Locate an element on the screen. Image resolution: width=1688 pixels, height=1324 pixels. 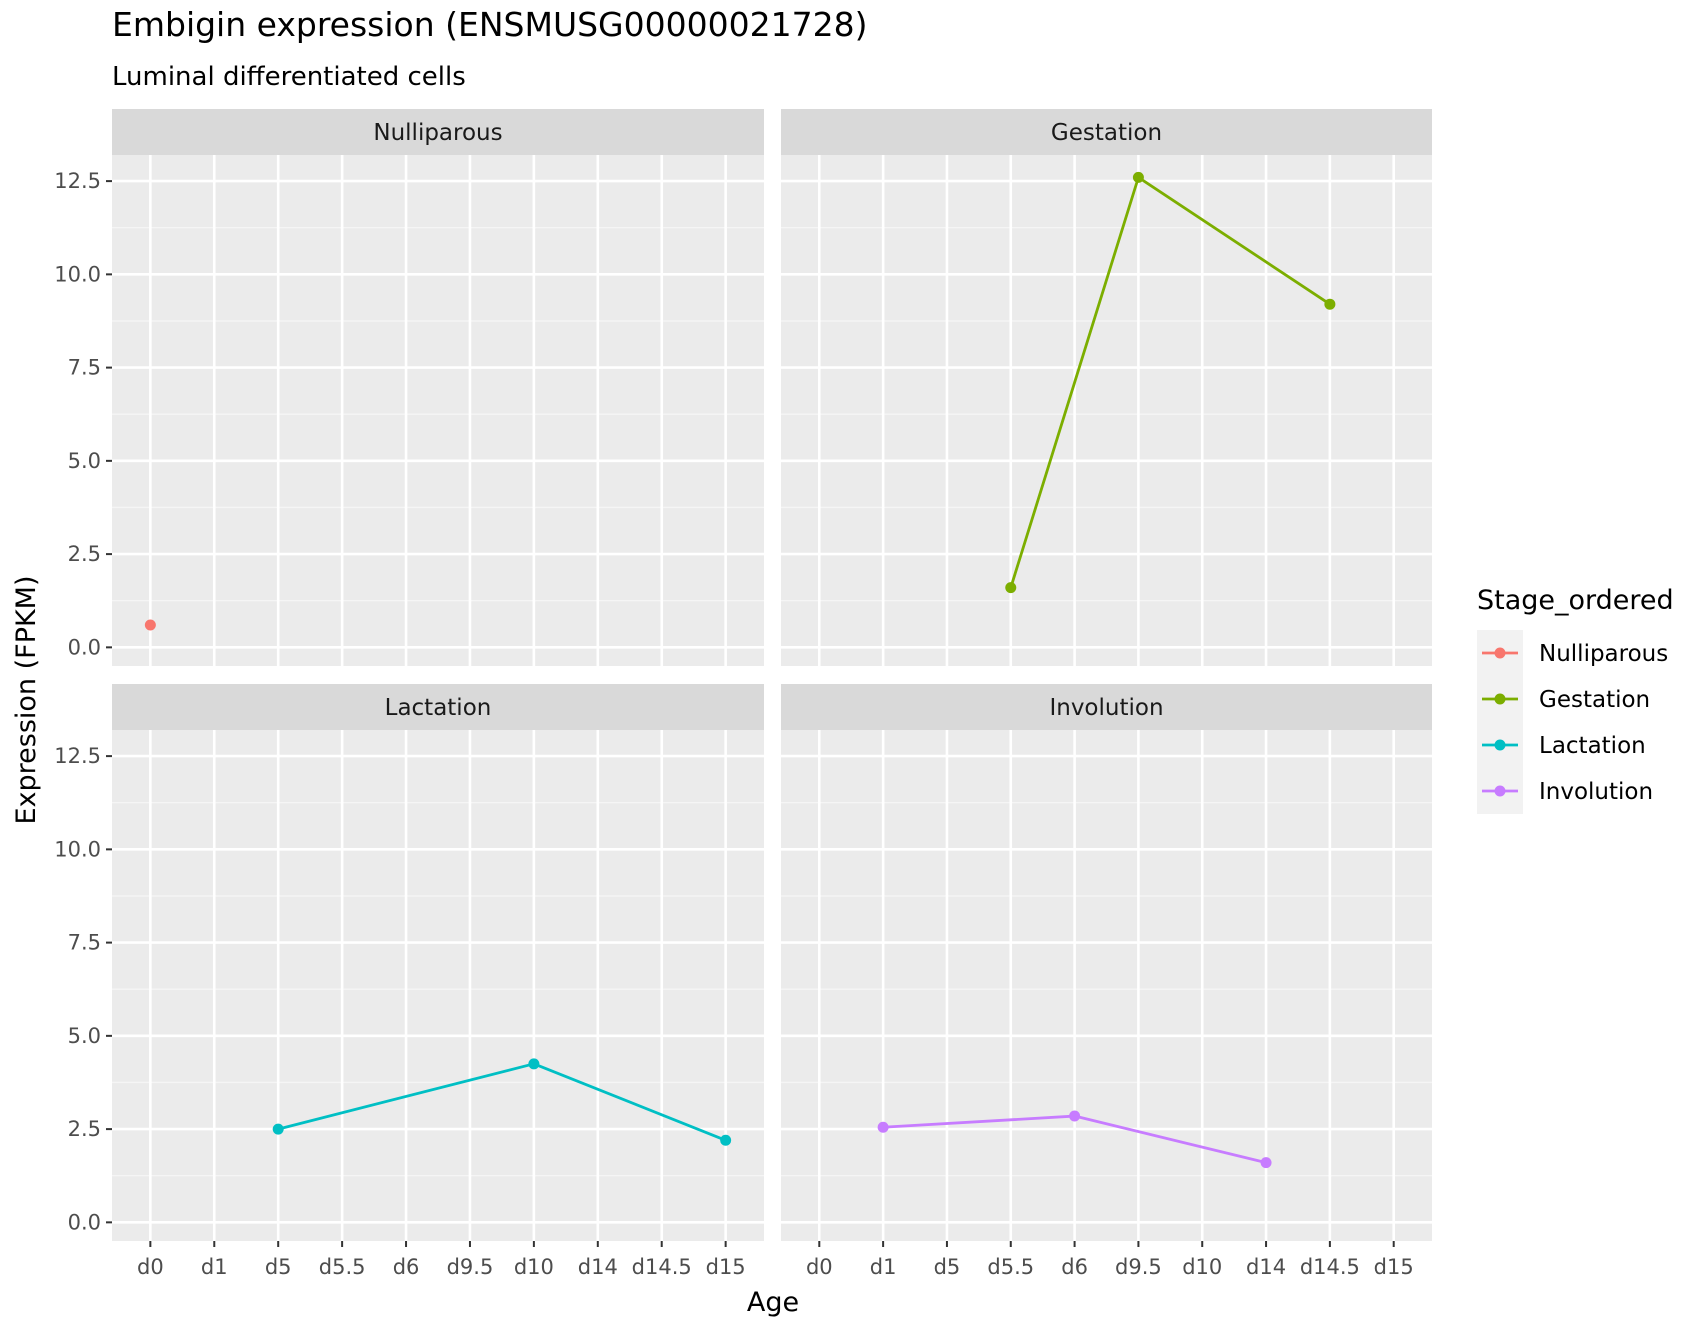
legend-label-involution: Involution is located at coordinates (1596, 792).